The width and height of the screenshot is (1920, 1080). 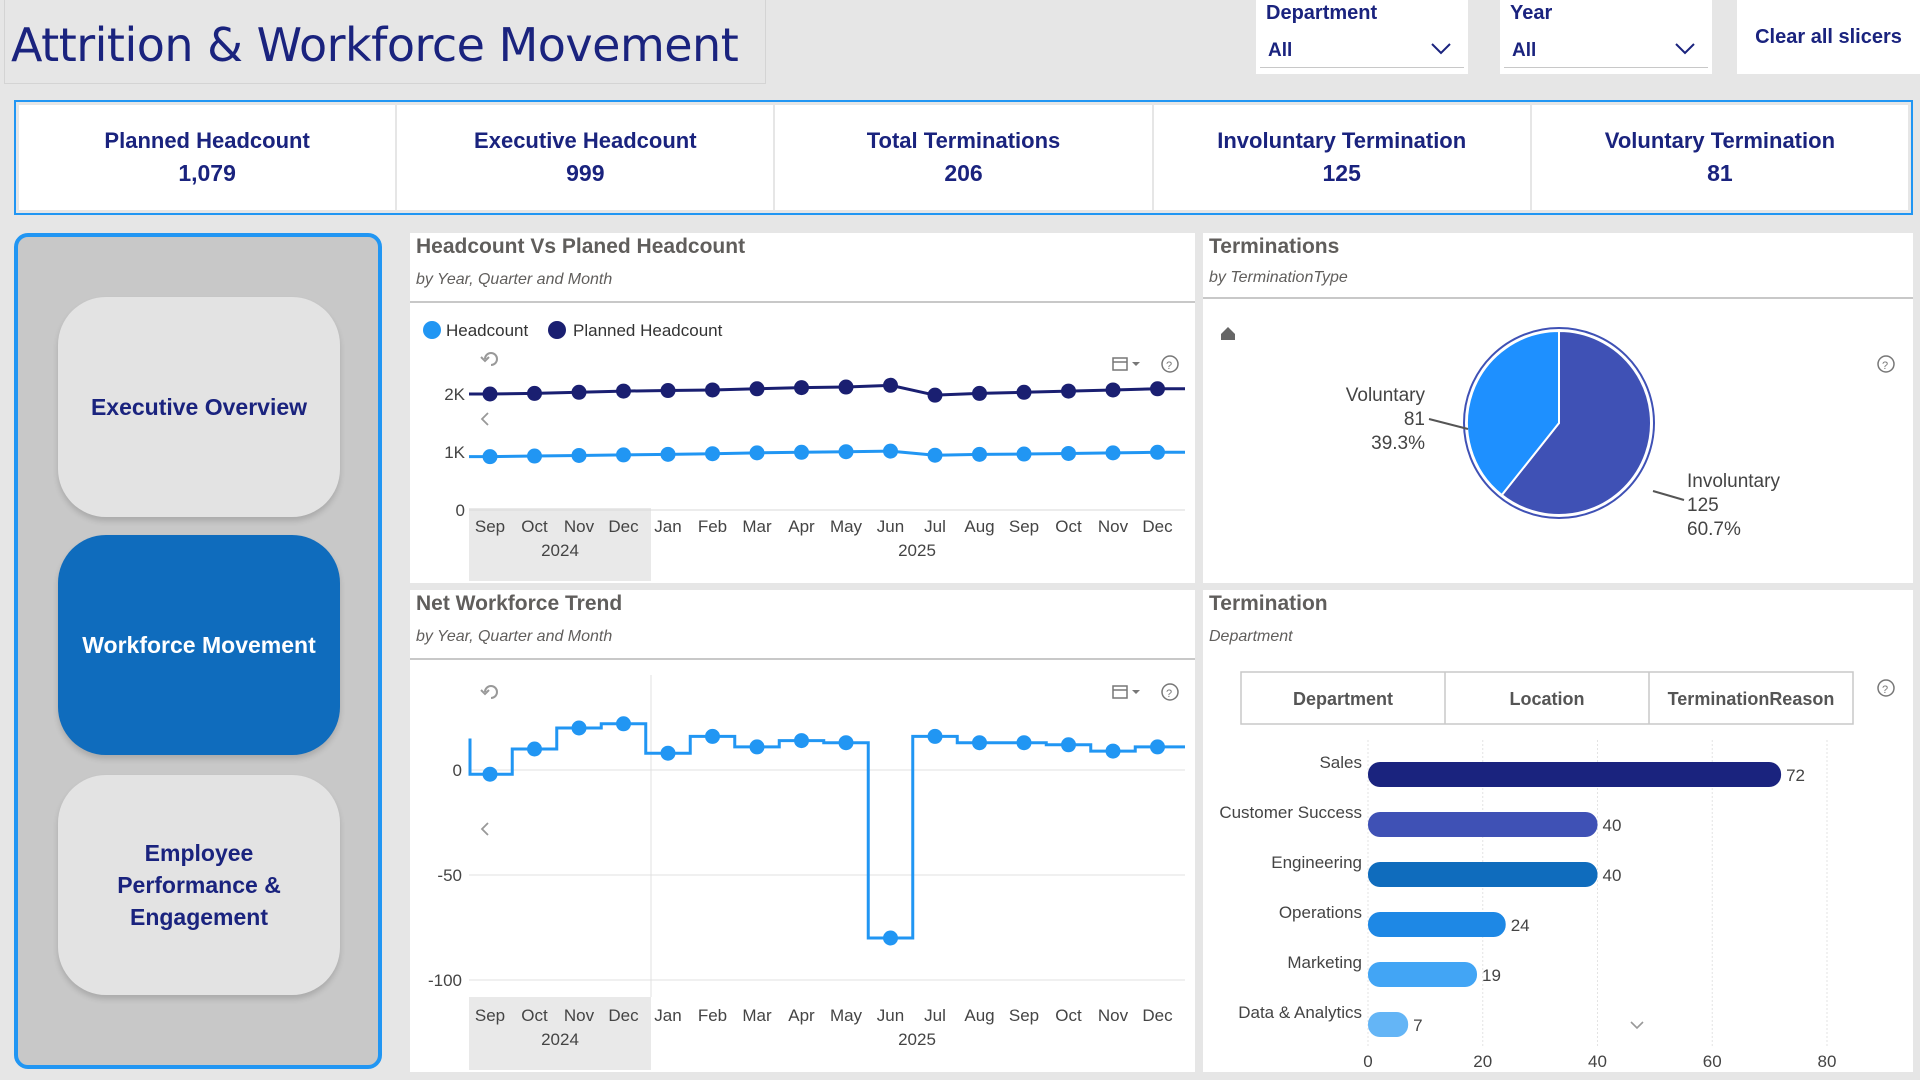 What do you see at coordinates (199, 853) in the screenshot?
I see `nav-button-label: Employee` at bounding box center [199, 853].